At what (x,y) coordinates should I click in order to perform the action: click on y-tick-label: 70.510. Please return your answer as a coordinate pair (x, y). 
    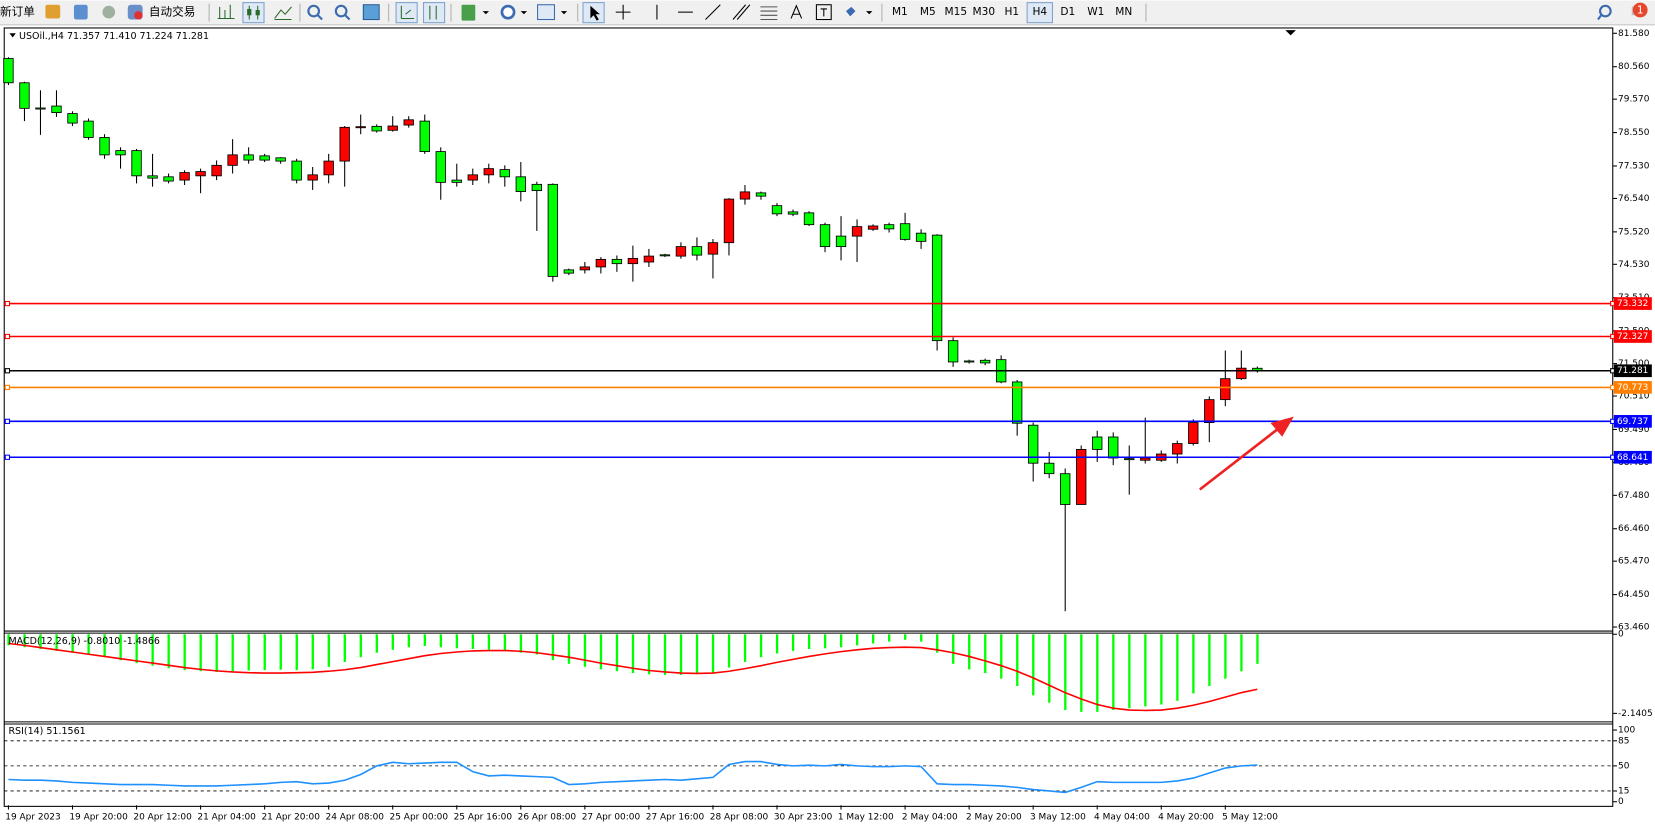
    Looking at the image, I should click on (1634, 397).